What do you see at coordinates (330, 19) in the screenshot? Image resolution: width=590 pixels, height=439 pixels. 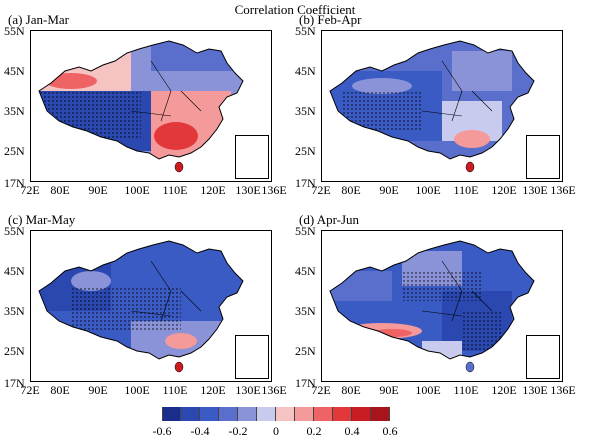 I see `panel-label: (b) Feb-Apr` at bounding box center [330, 19].